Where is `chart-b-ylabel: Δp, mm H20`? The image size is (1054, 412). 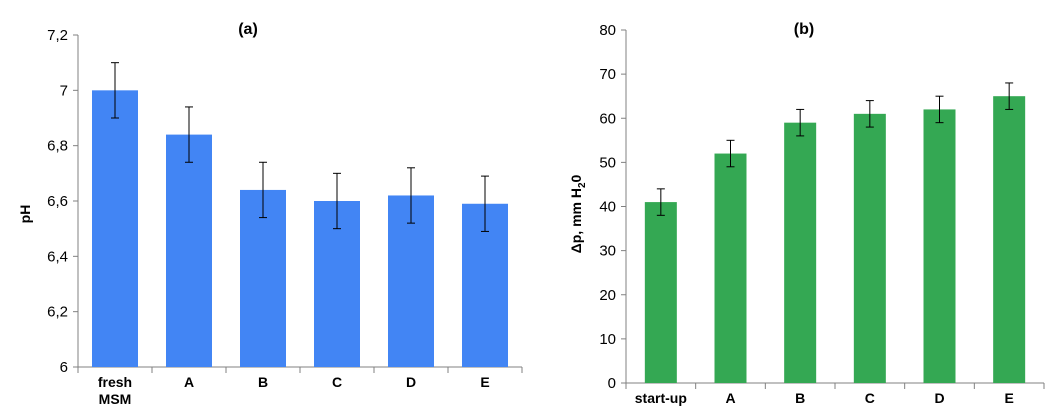 chart-b-ylabel: Δp, mm H20 is located at coordinates (578, 213).